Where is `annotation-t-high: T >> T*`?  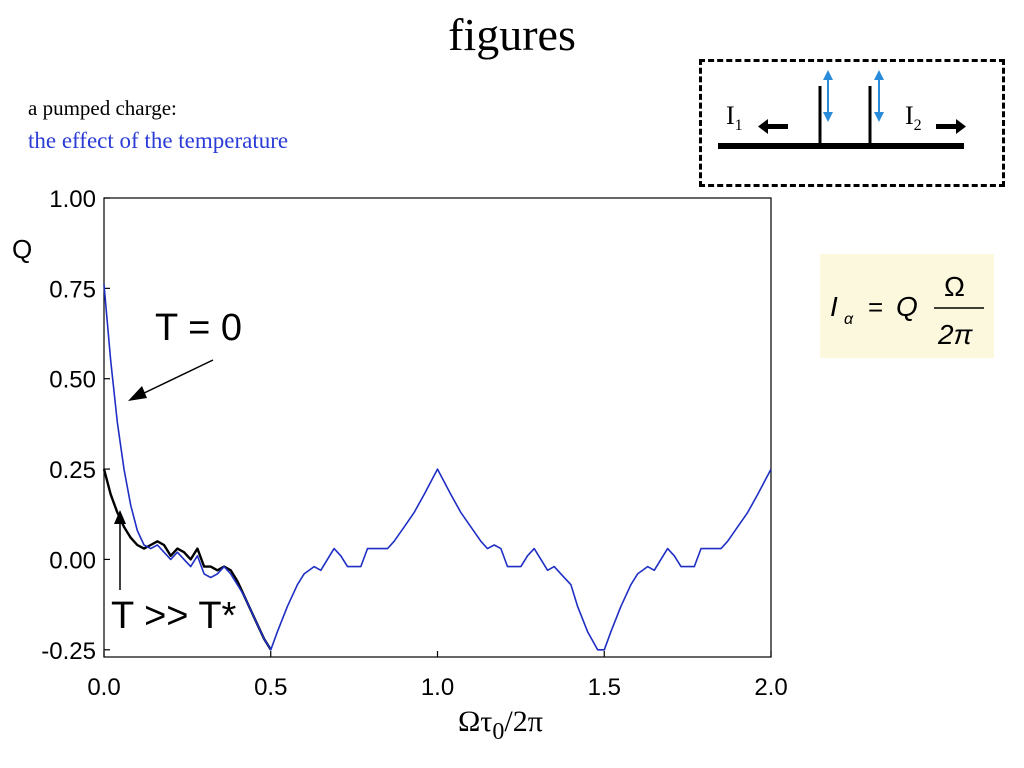
annotation-t-high: T >> T* is located at coordinates (174, 616).